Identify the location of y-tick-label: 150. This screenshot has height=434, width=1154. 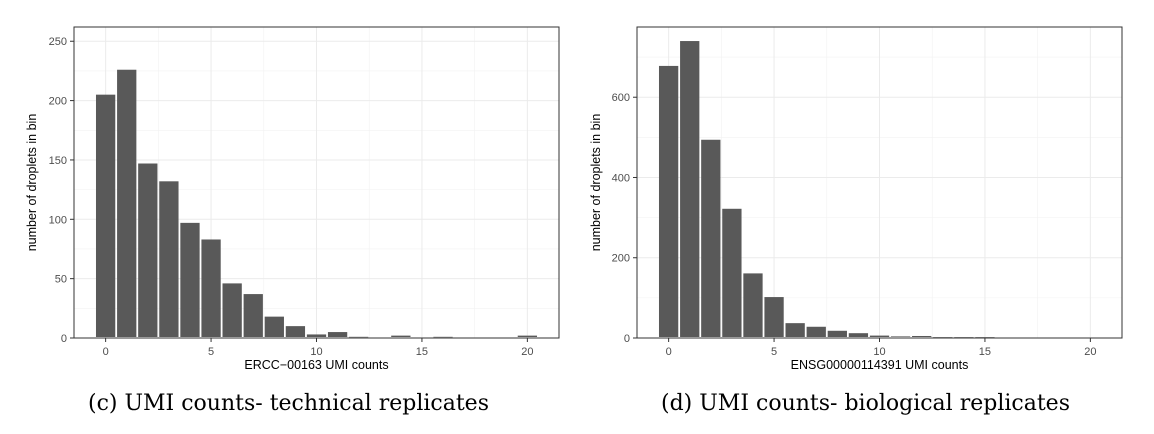
(58, 161).